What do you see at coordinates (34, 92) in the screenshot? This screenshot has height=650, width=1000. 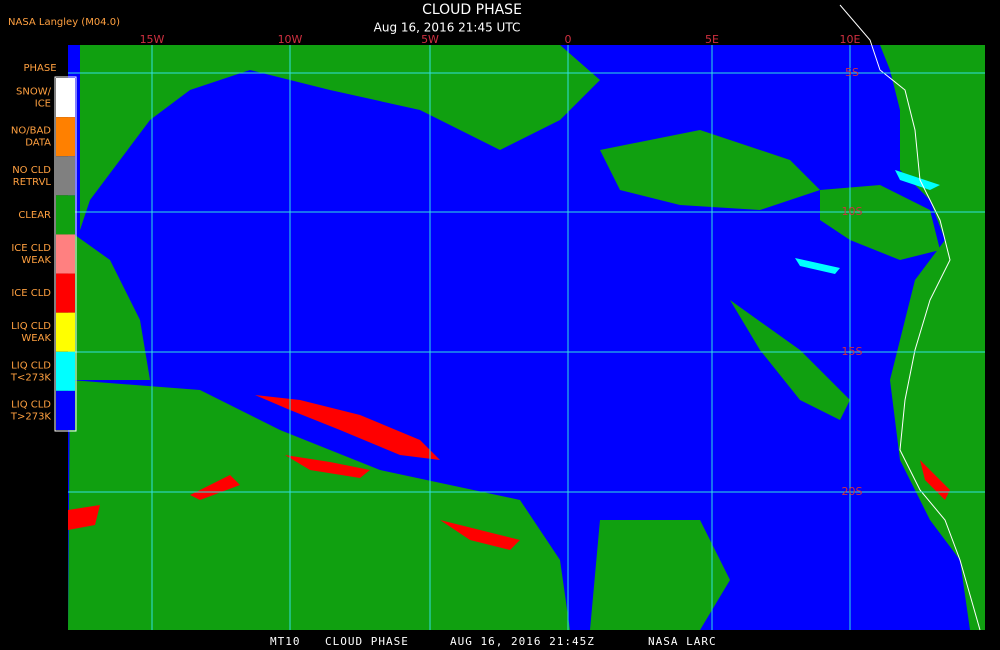 I see `legend-label: SNOW/` at bounding box center [34, 92].